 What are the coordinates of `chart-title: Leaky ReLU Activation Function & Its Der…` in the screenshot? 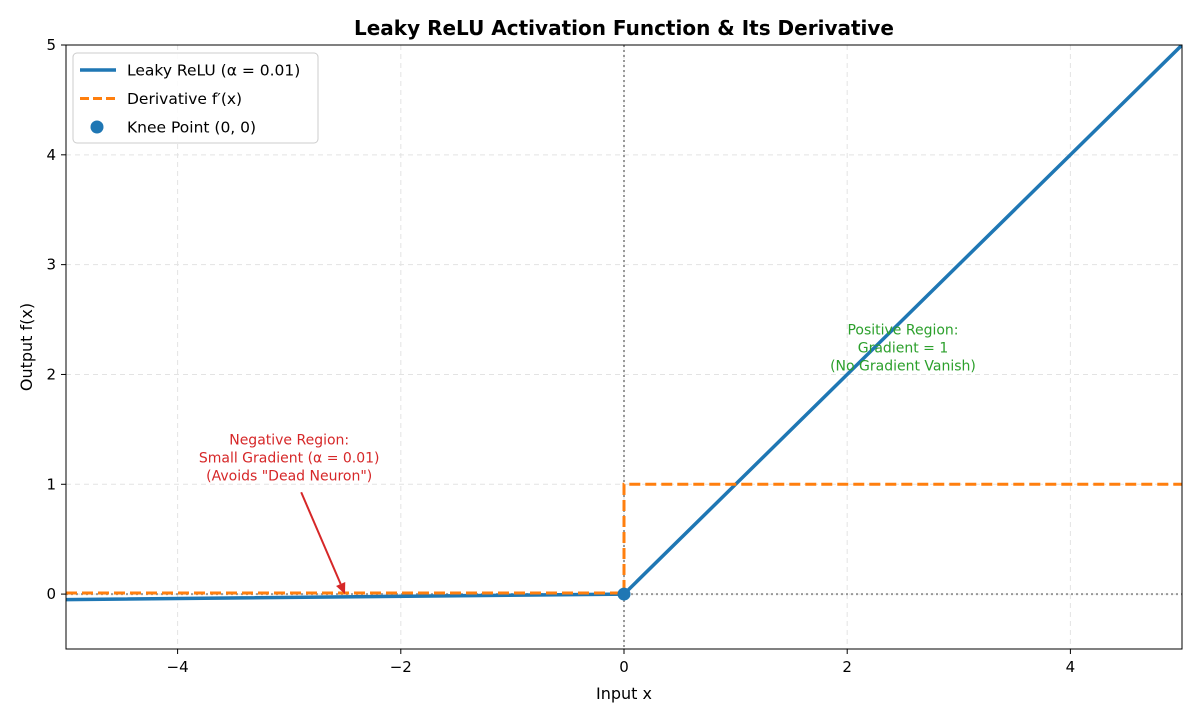 It's located at (624, 28).